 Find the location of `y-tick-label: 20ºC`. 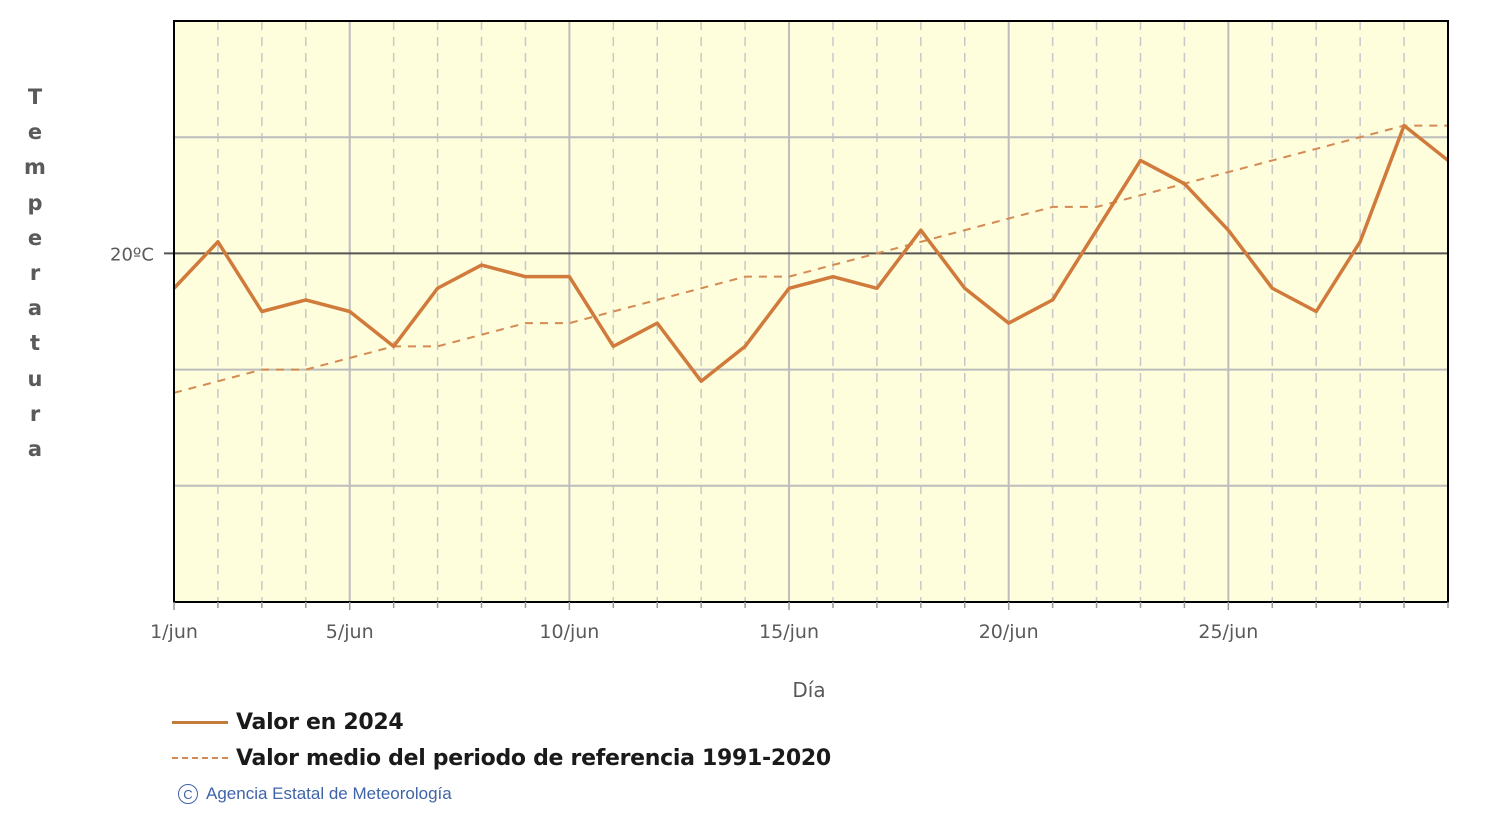

y-tick-label: 20ºC is located at coordinates (132, 254).